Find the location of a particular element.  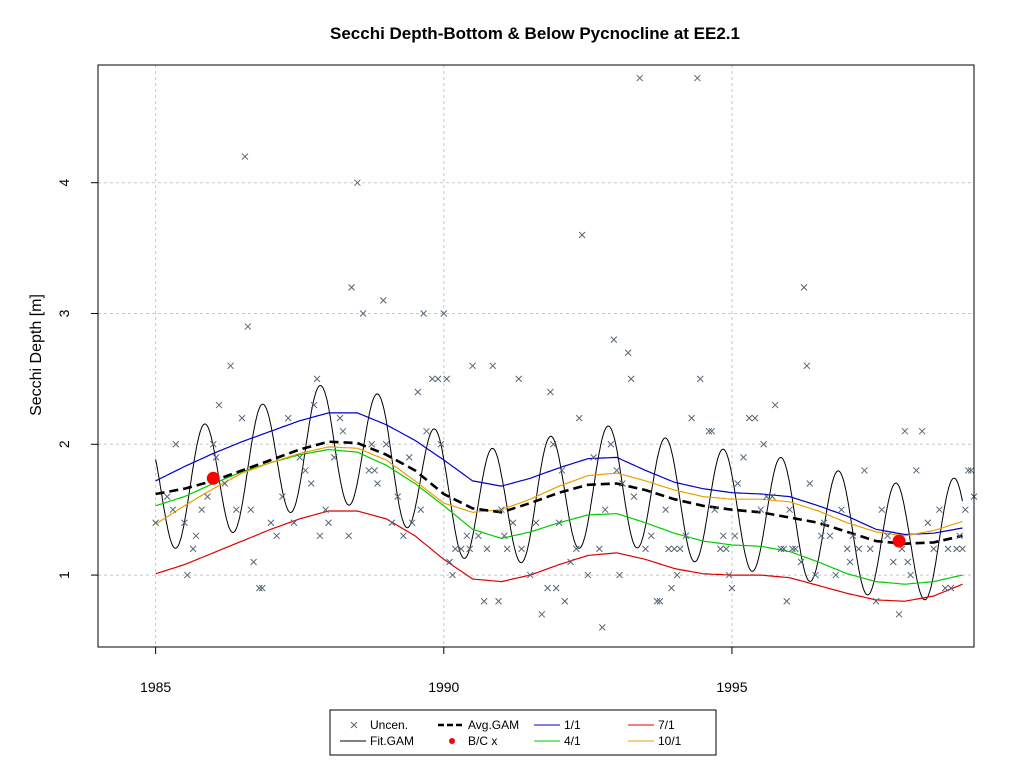

legend-label: B/C x is located at coordinates (482, 741).